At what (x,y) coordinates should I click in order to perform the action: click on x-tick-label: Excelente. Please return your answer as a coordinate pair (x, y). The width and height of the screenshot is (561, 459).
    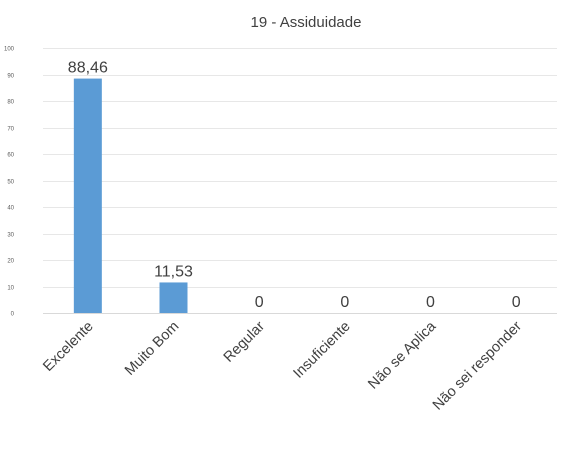
    Looking at the image, I should click on (68, 347).